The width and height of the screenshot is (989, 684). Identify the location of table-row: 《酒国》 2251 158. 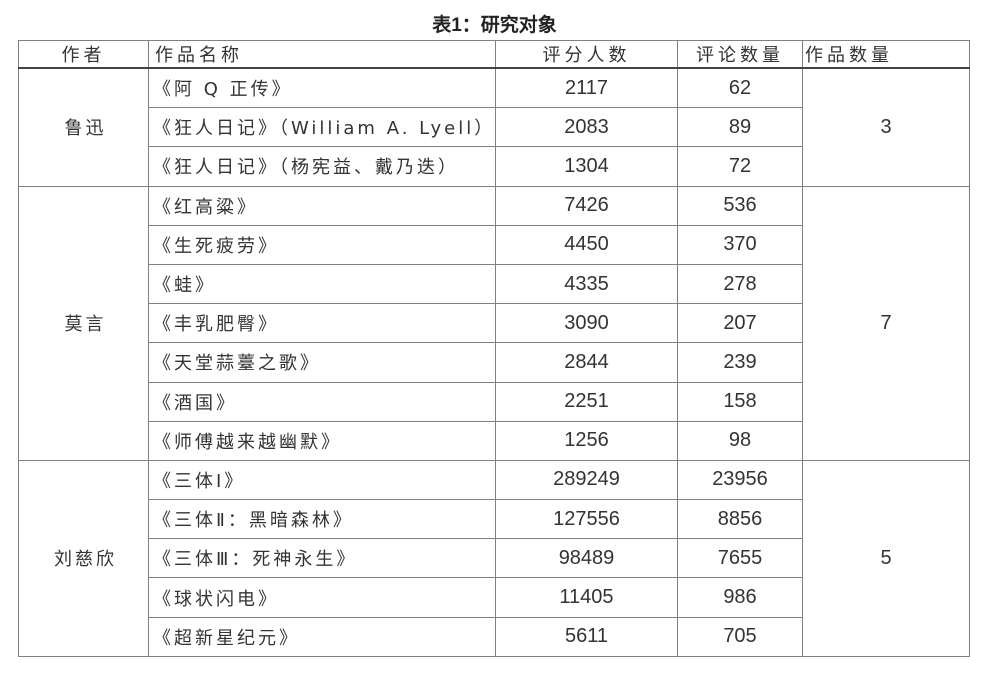
(494, 401).